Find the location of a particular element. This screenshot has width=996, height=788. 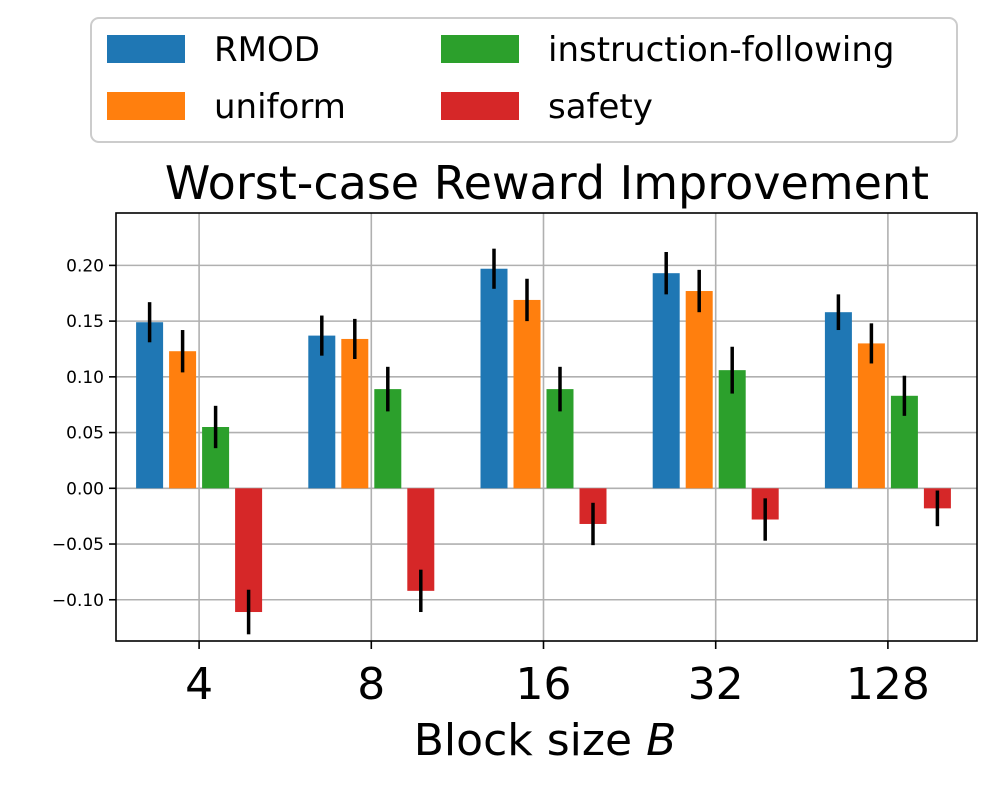

y-tick-label: −0.05 is located at coordinates (78, 545).